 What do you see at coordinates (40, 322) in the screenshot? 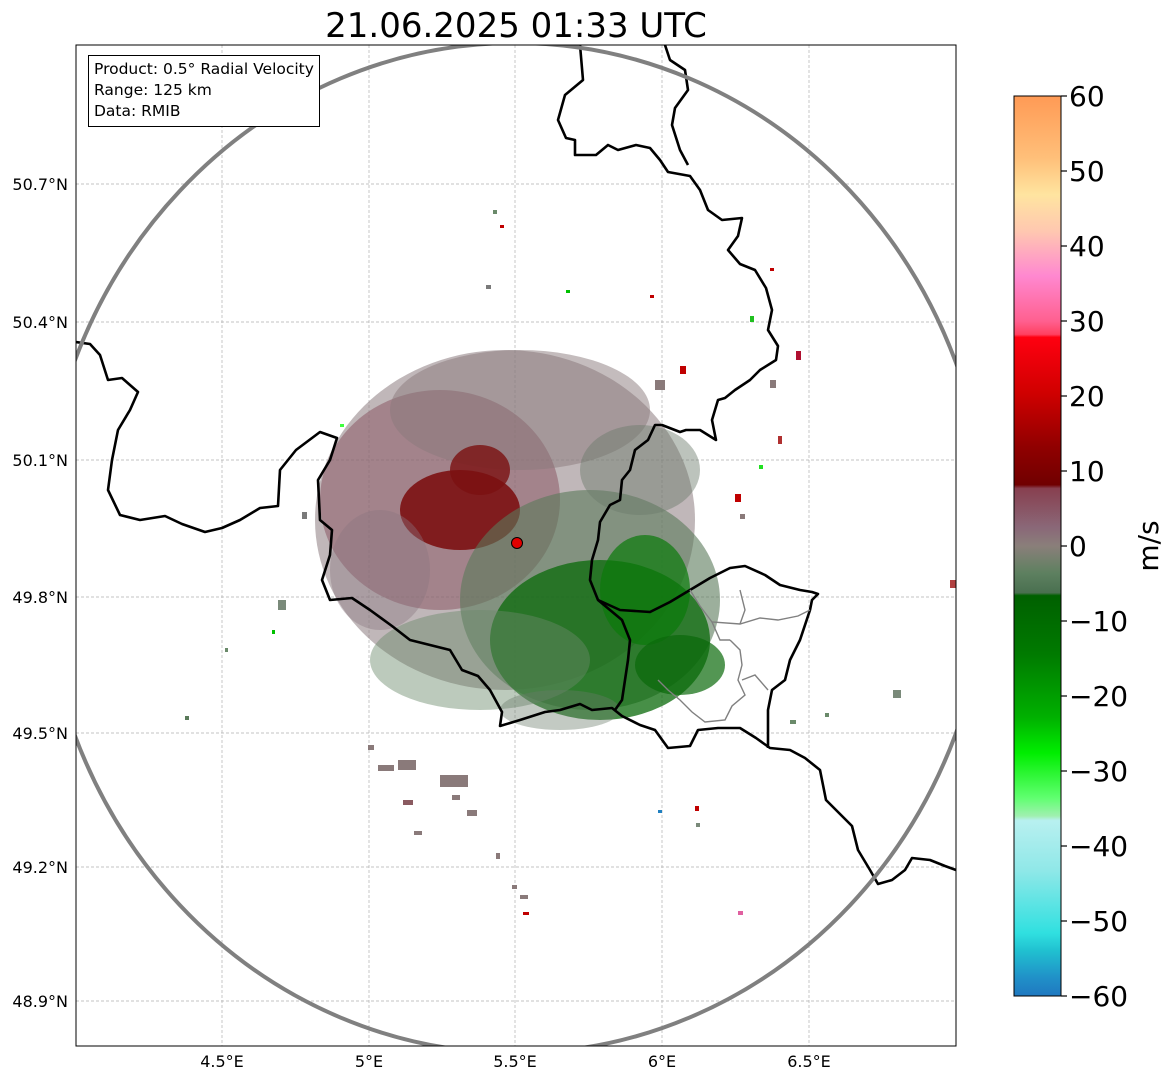
I see `lat-tick-label: 50.4°N` at bounding box center [40, 322].